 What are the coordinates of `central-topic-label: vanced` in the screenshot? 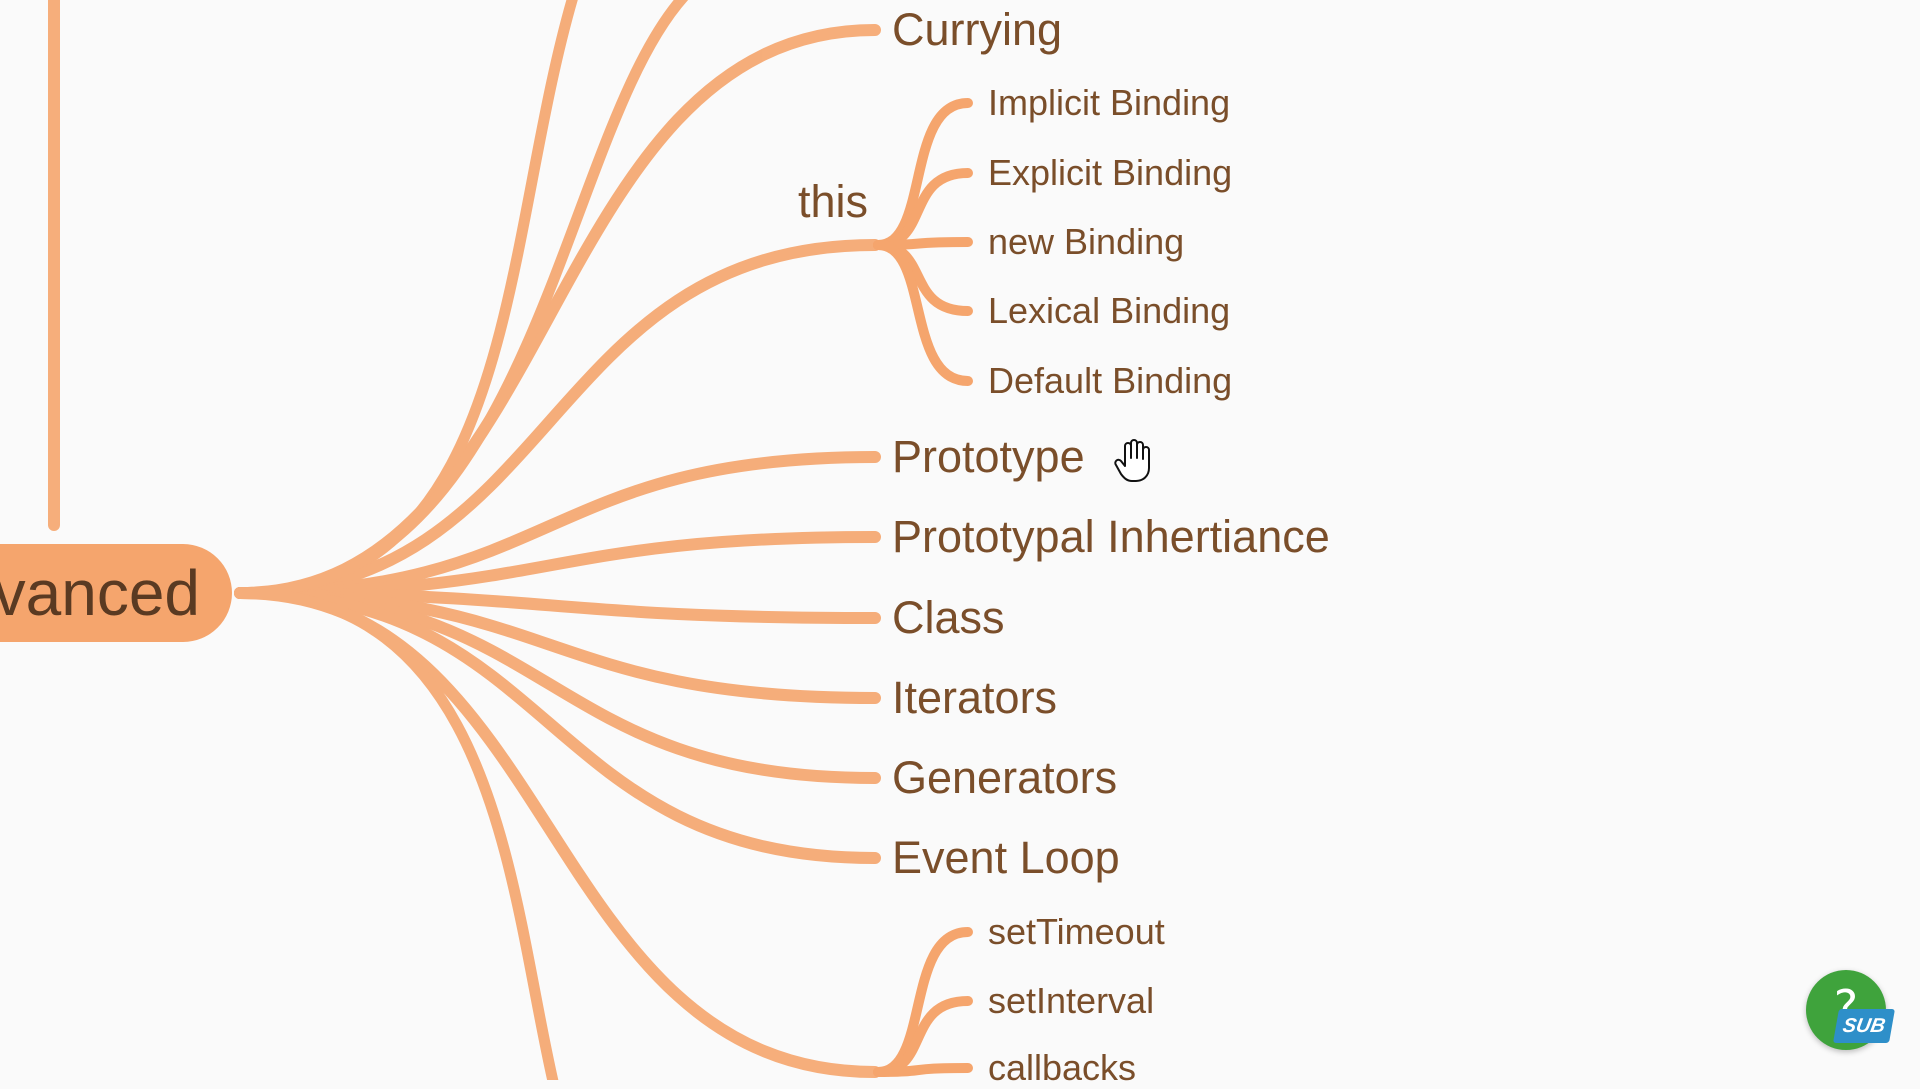 It's located at (100, 593).